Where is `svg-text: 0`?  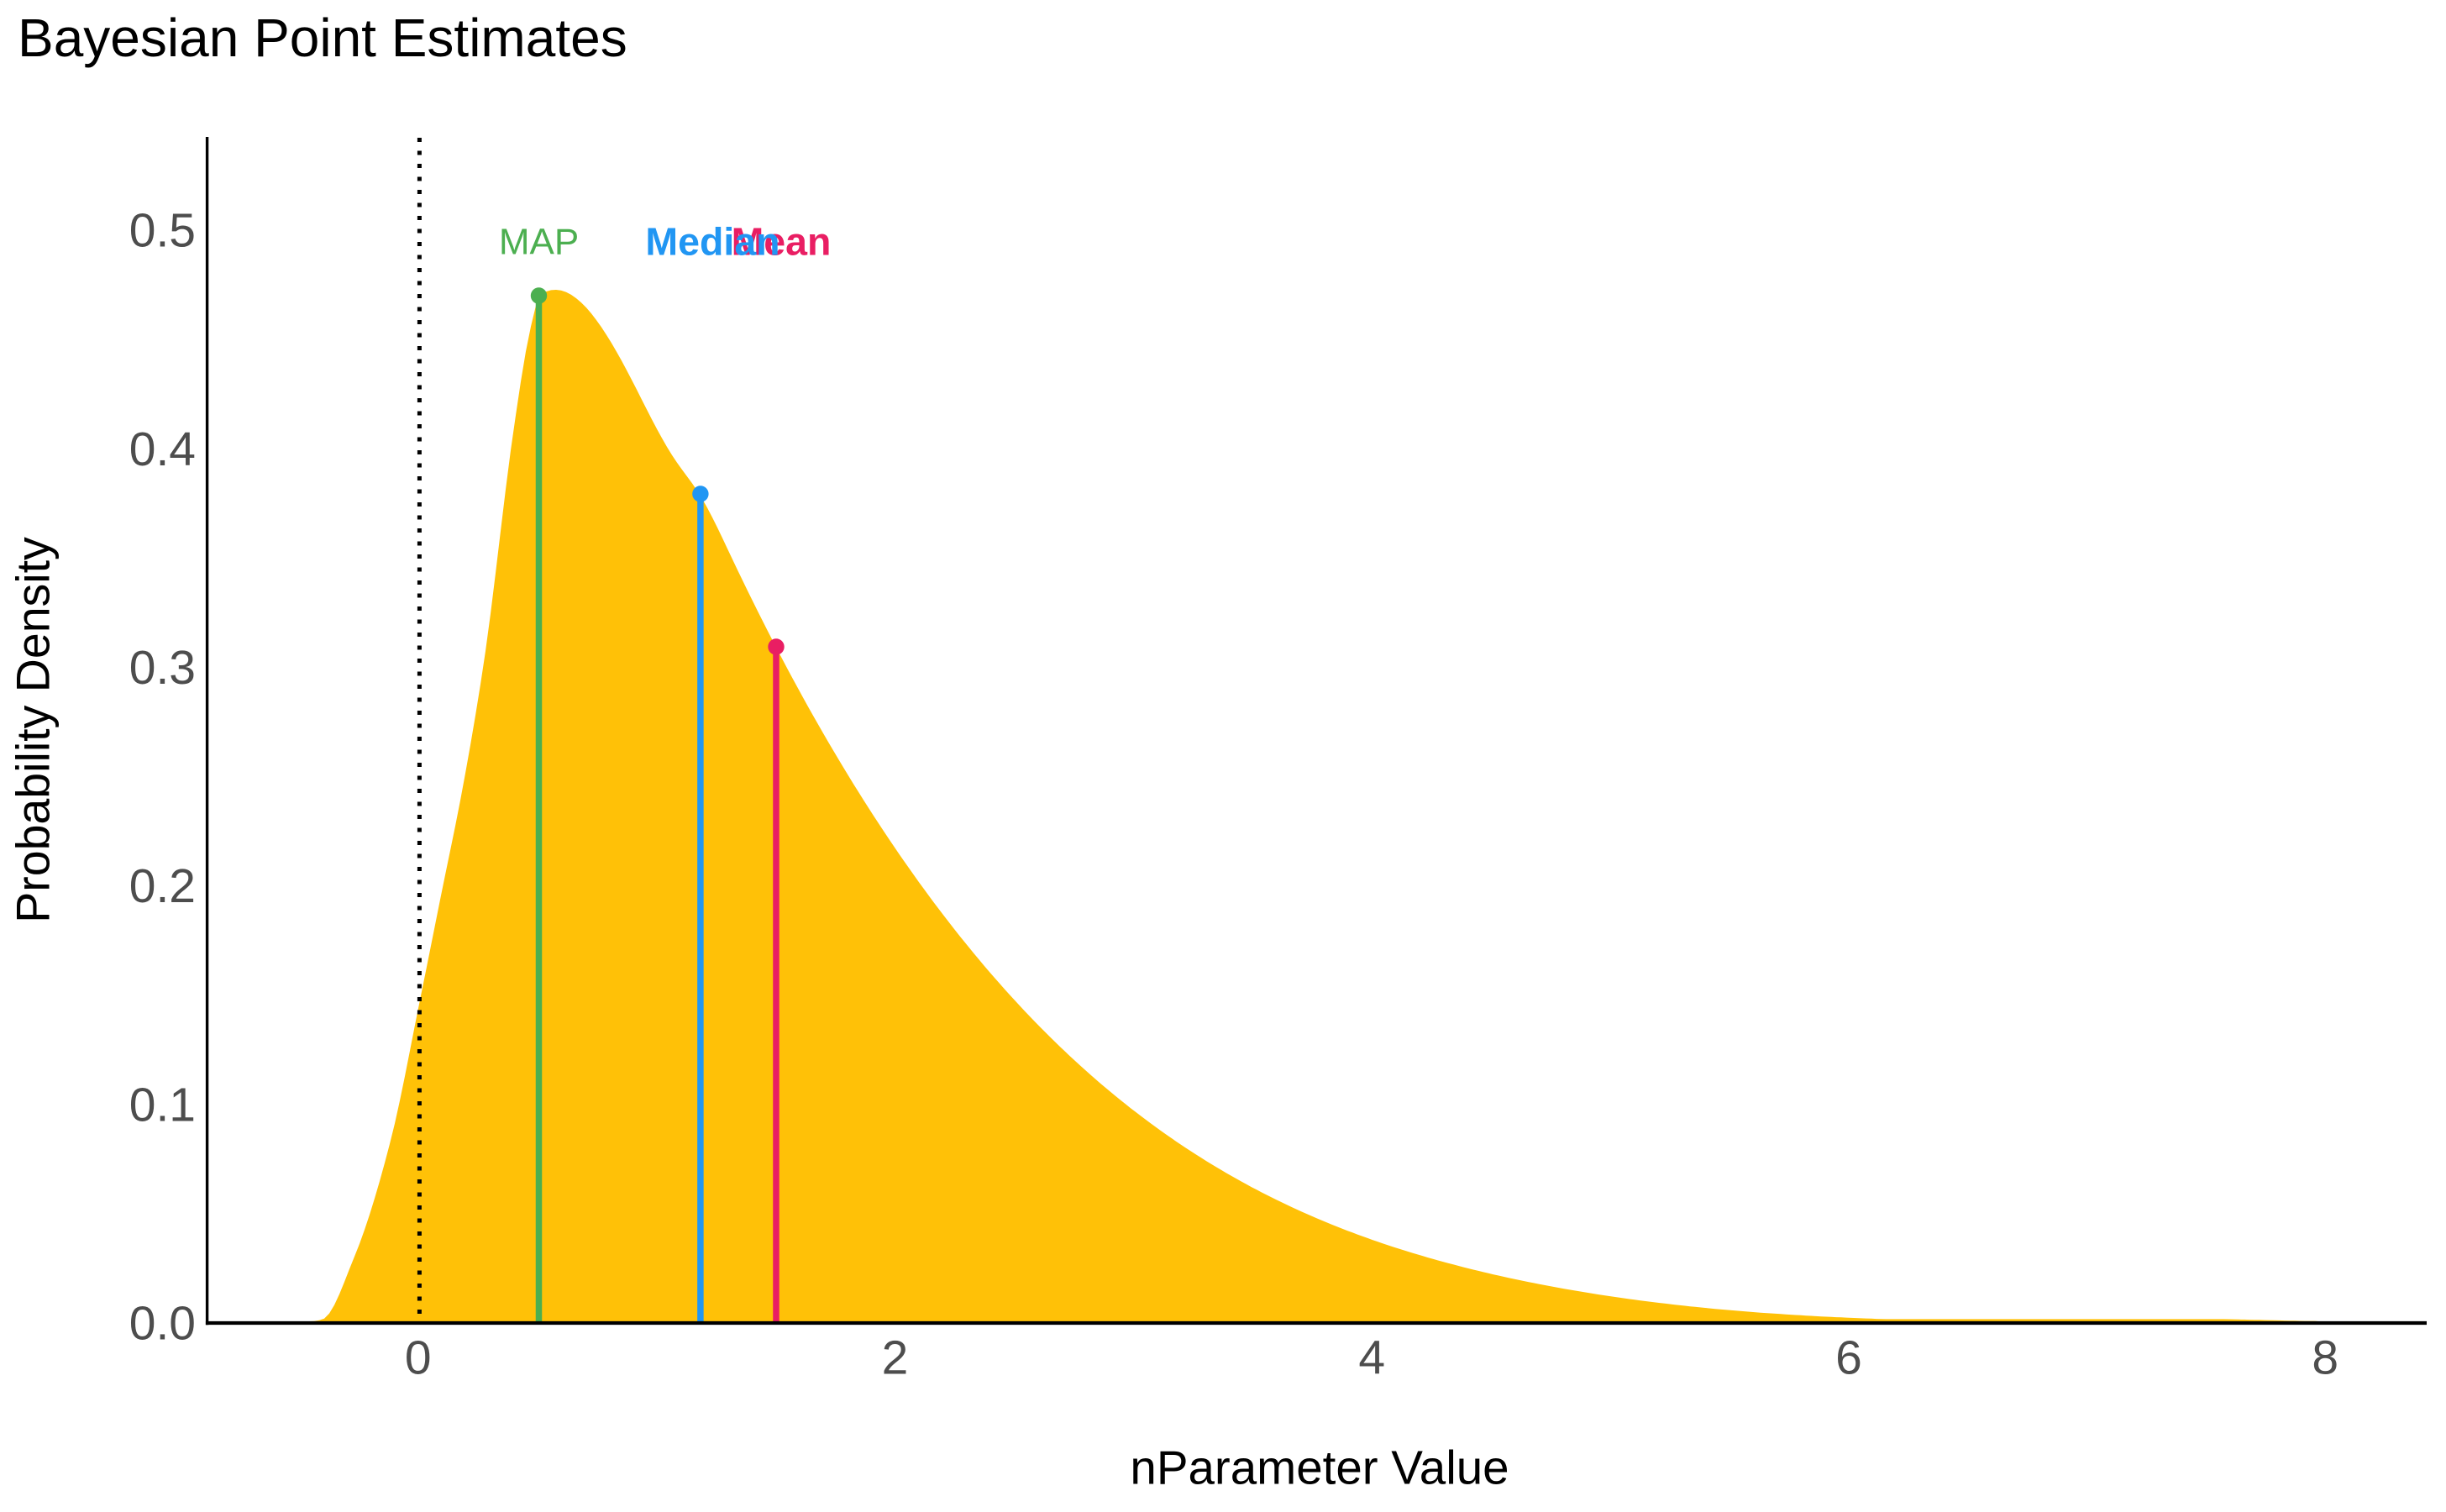 svg-text: 0 is located at coordinates (419, 1357).